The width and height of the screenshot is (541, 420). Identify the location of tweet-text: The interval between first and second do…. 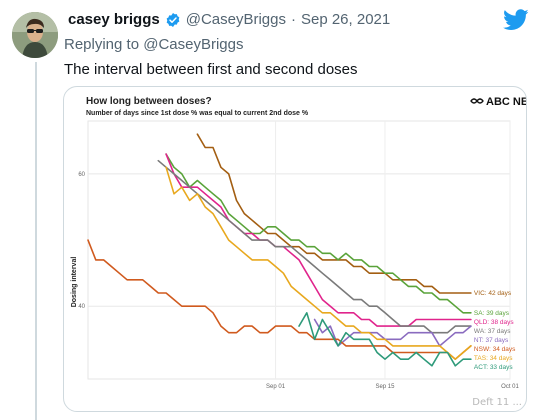
(211, 69).